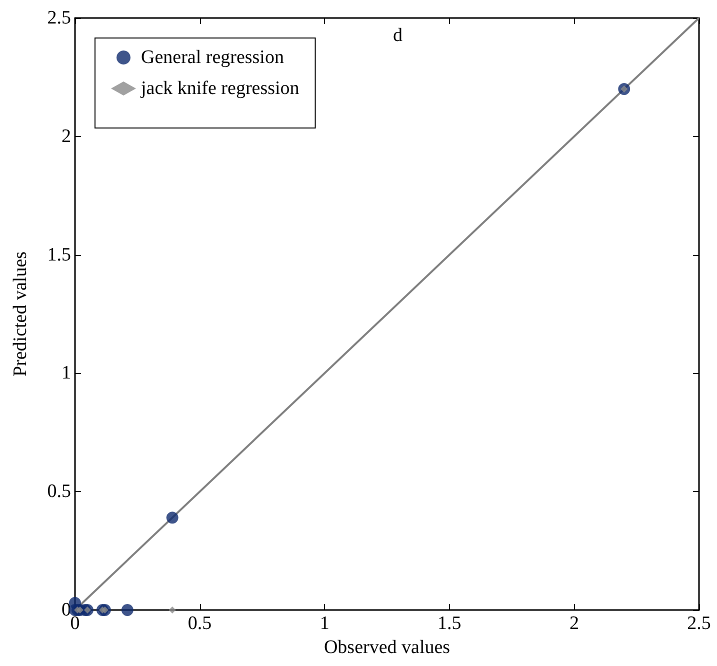  Describe the element at coordinates (450, 623) in the screenshot. I see `x-tick-label: 1.5` at that location.